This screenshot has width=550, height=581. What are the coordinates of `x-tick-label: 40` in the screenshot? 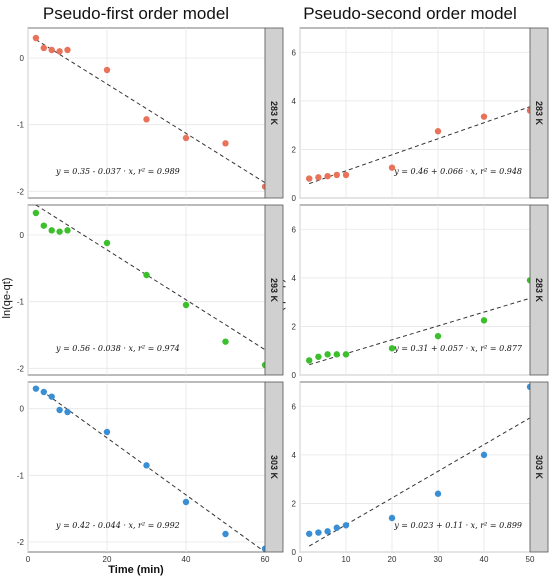 It's located at (186, 559).